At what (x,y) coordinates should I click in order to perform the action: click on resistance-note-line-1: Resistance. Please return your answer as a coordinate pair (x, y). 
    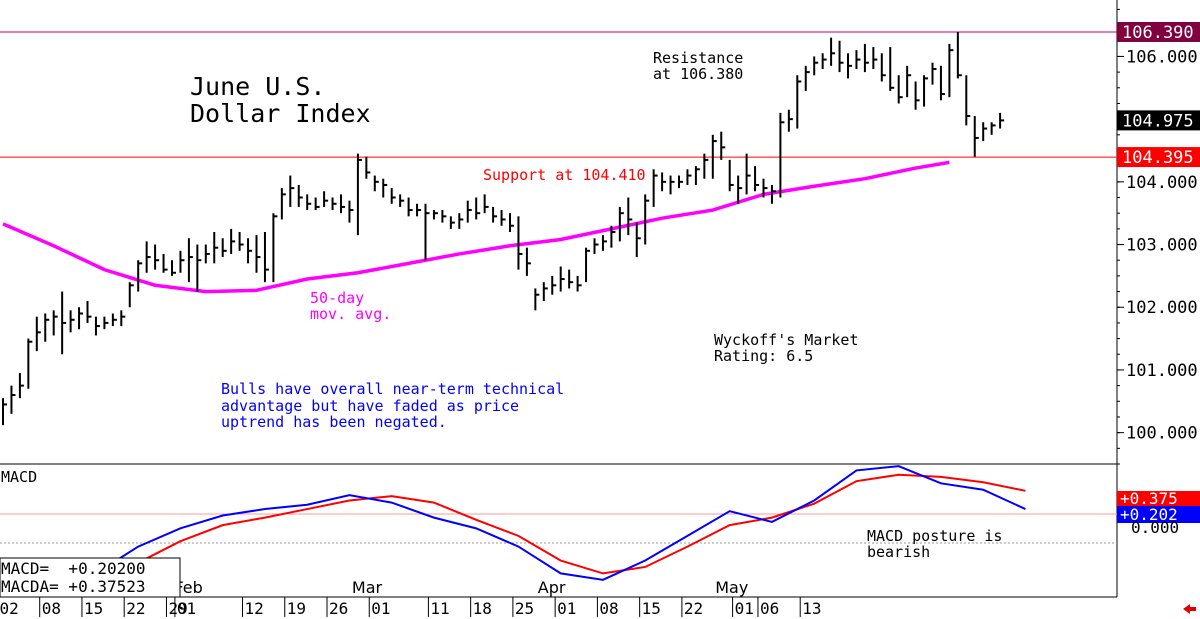
    Looking at the image, I should click on (698, 58).